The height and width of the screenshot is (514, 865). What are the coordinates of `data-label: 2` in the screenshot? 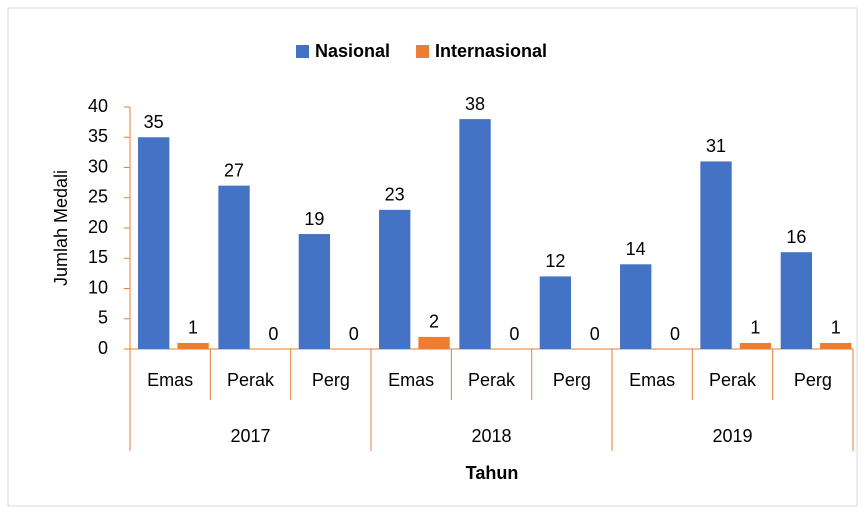 It's located at (434, 322).